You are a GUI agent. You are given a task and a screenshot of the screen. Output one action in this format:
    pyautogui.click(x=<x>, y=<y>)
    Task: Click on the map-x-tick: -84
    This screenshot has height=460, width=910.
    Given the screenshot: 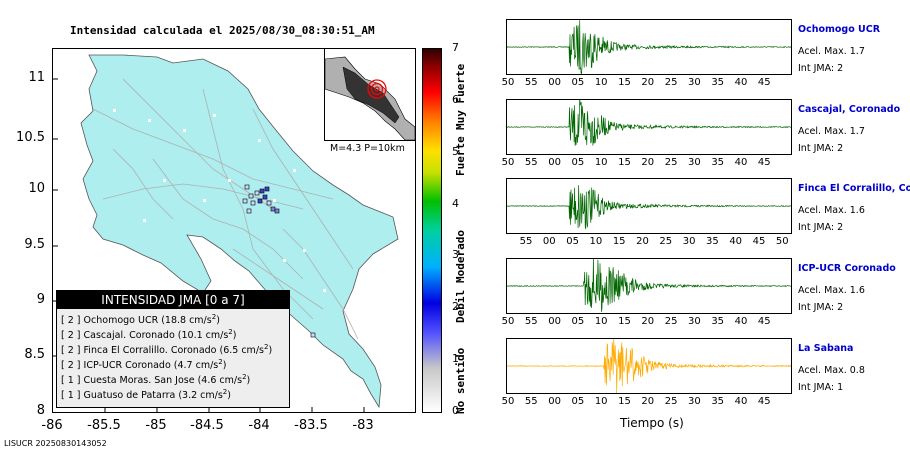 What is the action you would take?
    pyautogui.click(x=259, y=425)
    